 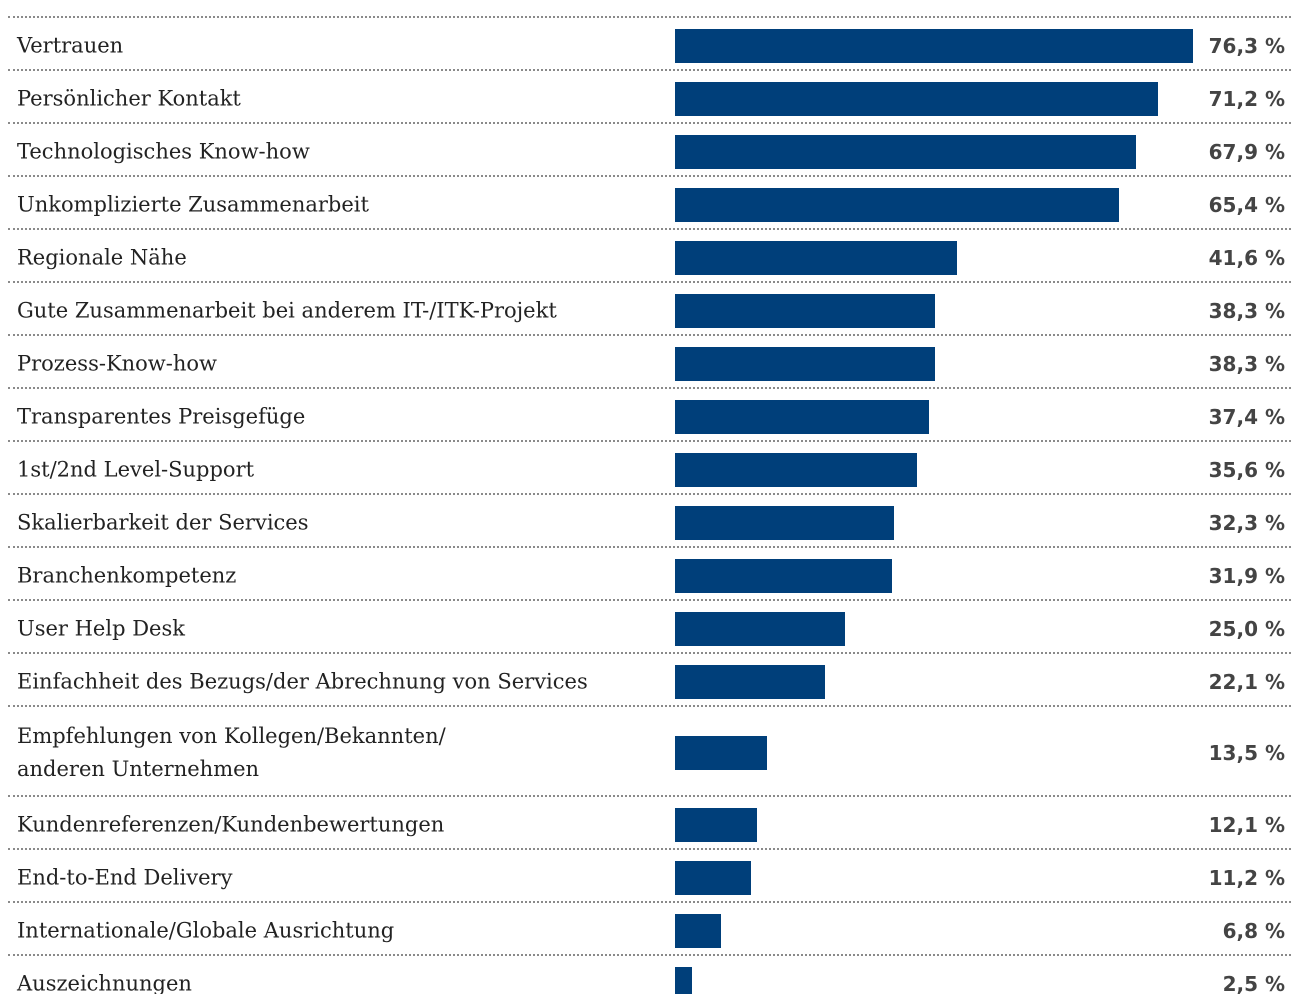 What do you see at coordinates (125, 877) in the screenshot?
I see `category-label: End-to-End Delivery` at bounding box center [125, 877].